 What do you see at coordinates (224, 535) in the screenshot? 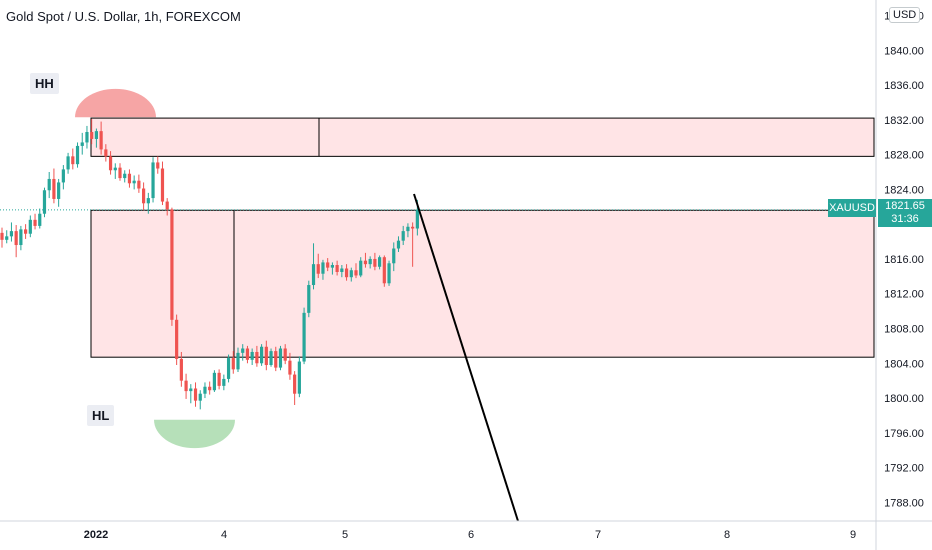
I see `x-tick-label: 4` at bounding box center [224, 535].